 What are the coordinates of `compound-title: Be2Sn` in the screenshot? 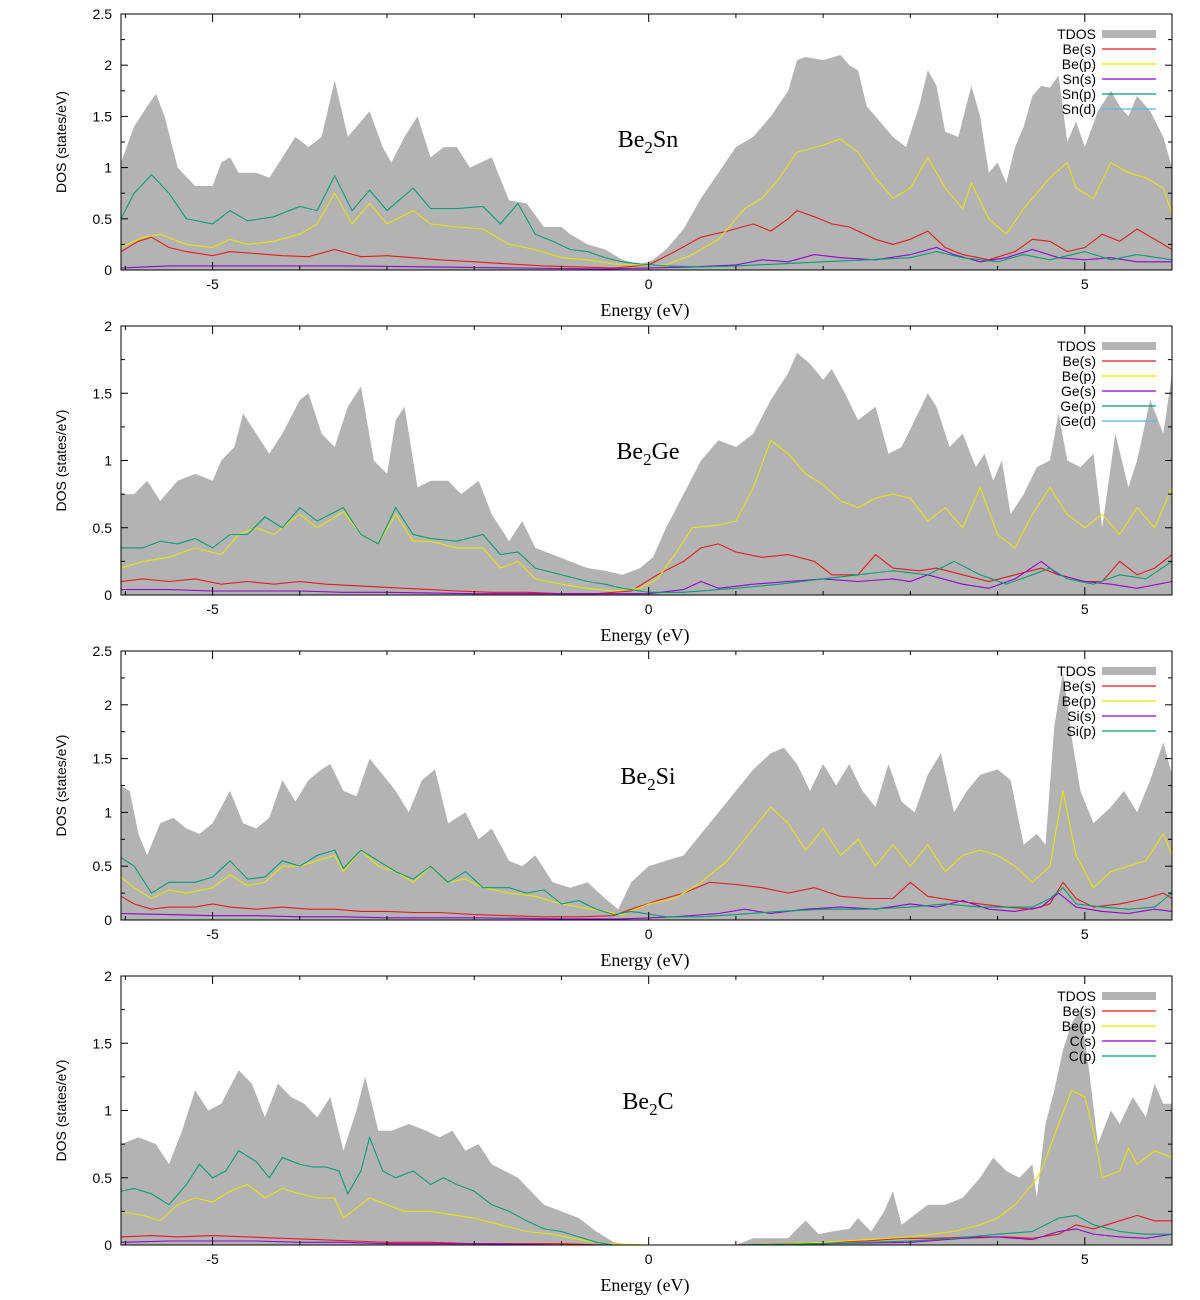 It's located at (648, 142).